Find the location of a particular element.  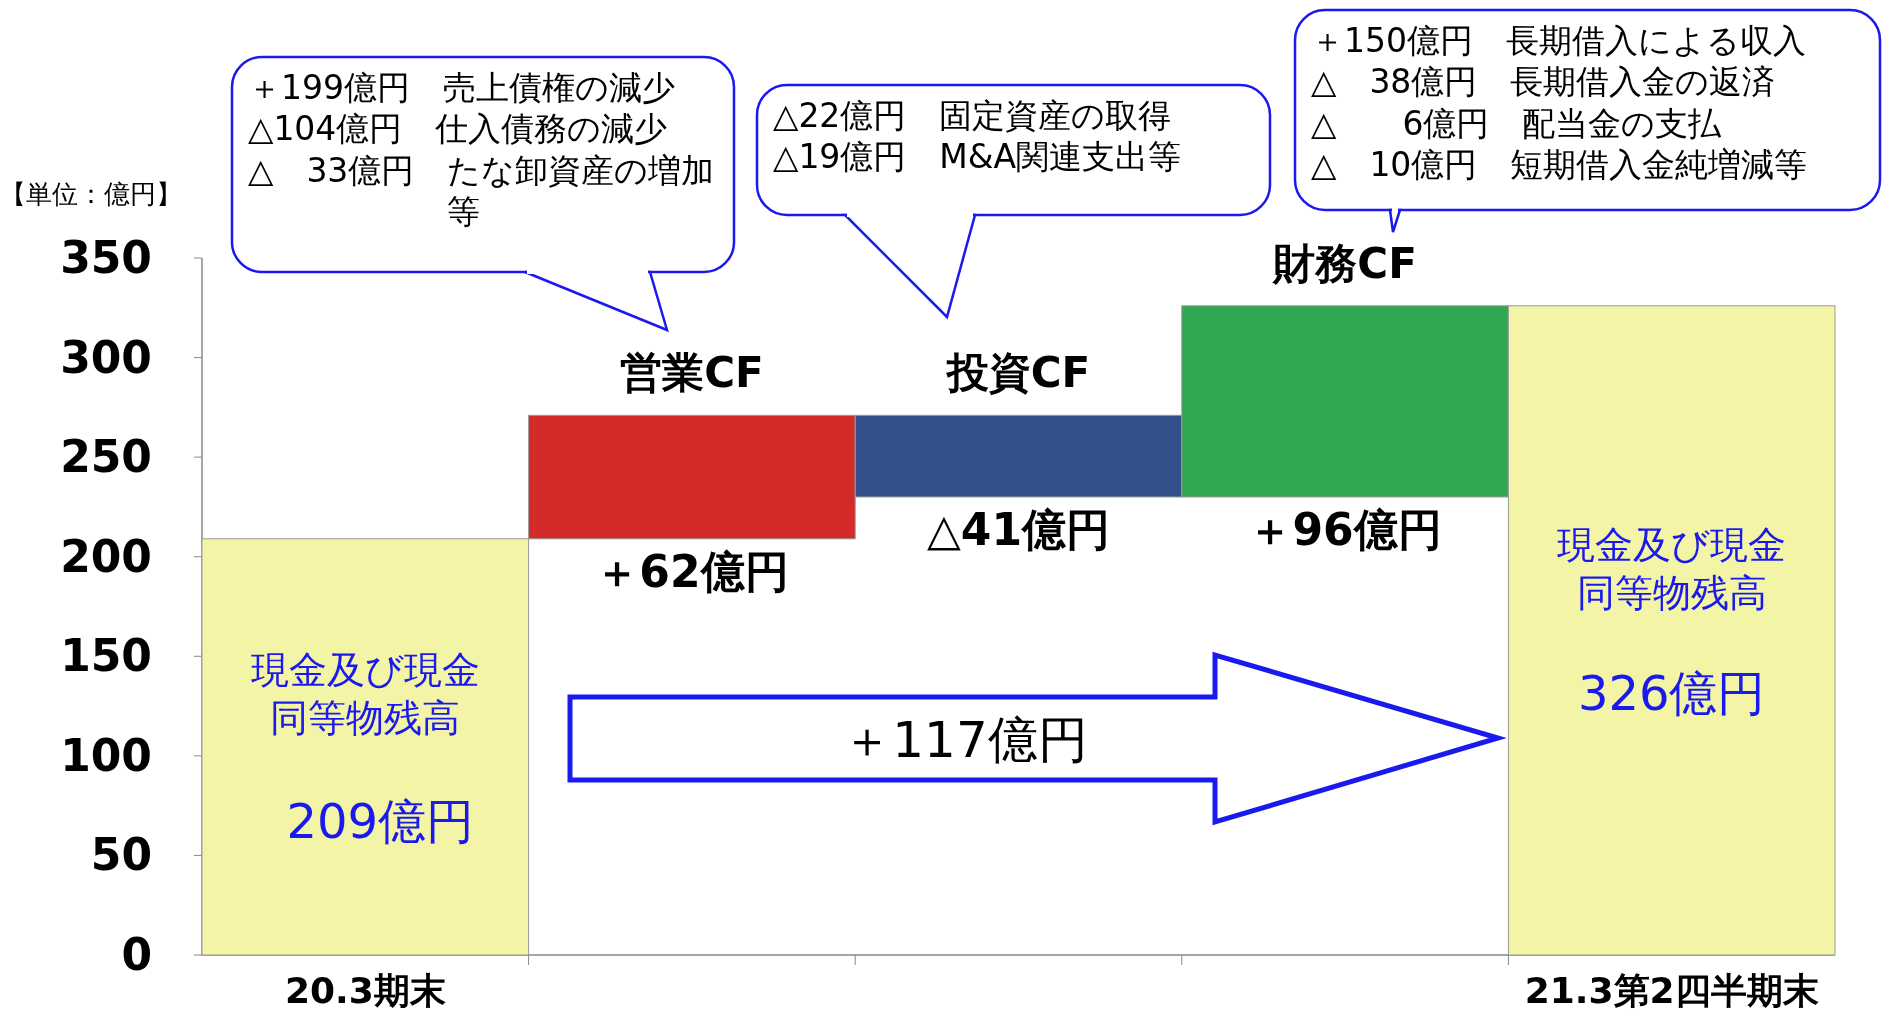

data-label: 326億円 is located at coordinates (1671, 693).